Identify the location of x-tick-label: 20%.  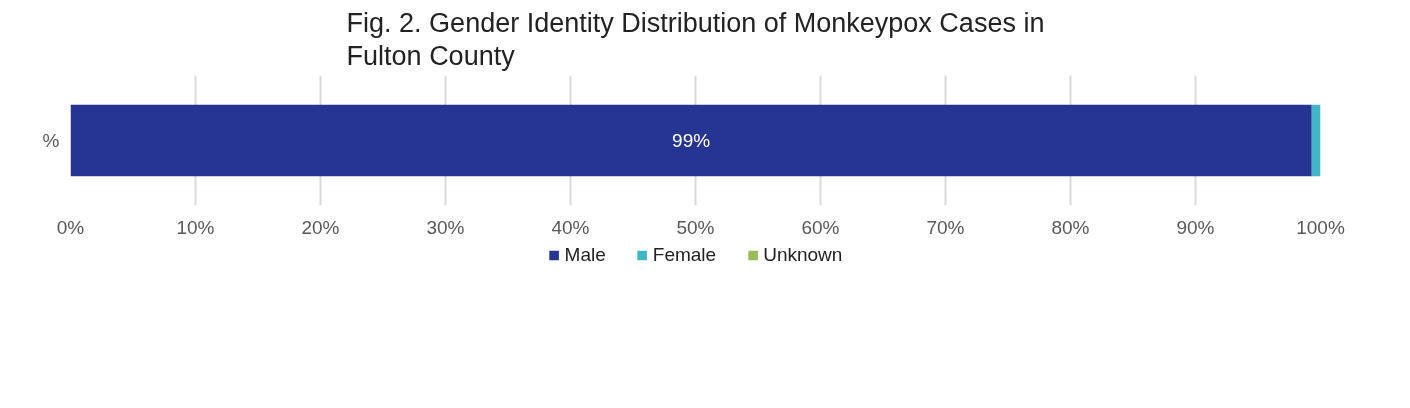
(320, 227).